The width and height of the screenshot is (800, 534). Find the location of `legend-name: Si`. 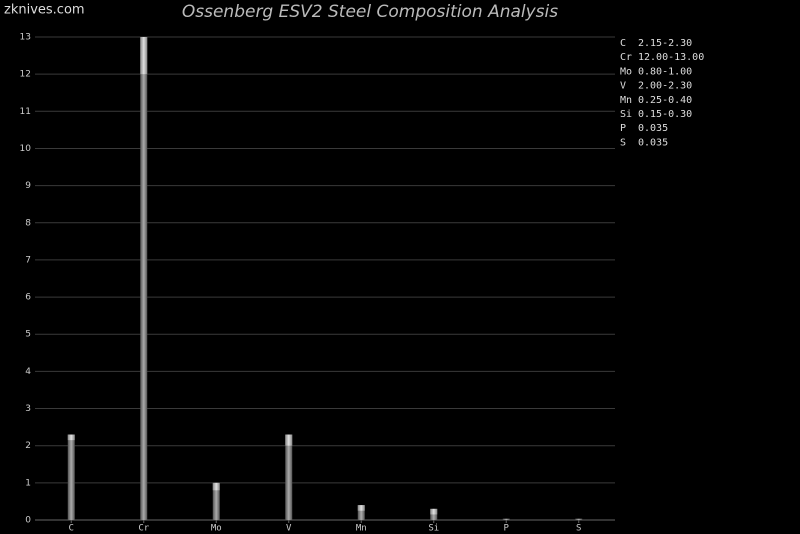

legend-name: Si is located at coordinates (626, 114).